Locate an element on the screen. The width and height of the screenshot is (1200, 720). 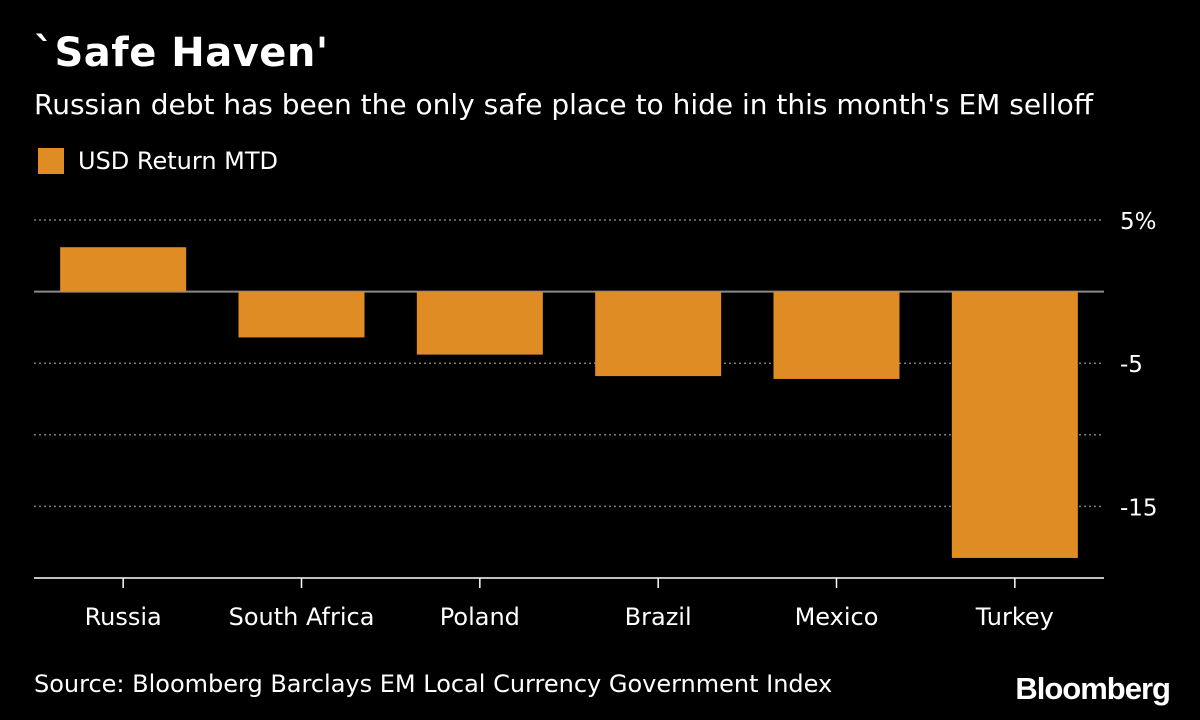
y-tick-label: -15 is located at coordinates (1139, 508).